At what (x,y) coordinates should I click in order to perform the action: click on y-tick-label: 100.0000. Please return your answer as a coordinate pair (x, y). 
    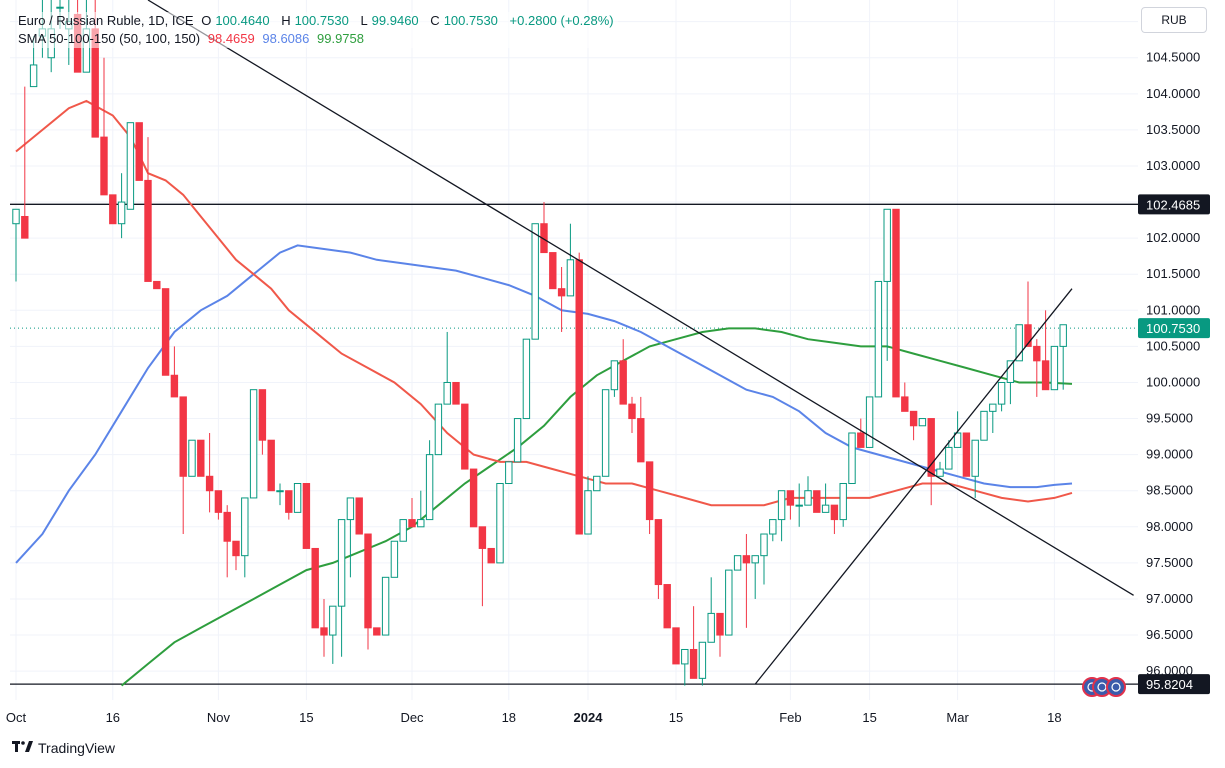
    Looking at the image, I should click on (1173, 381).